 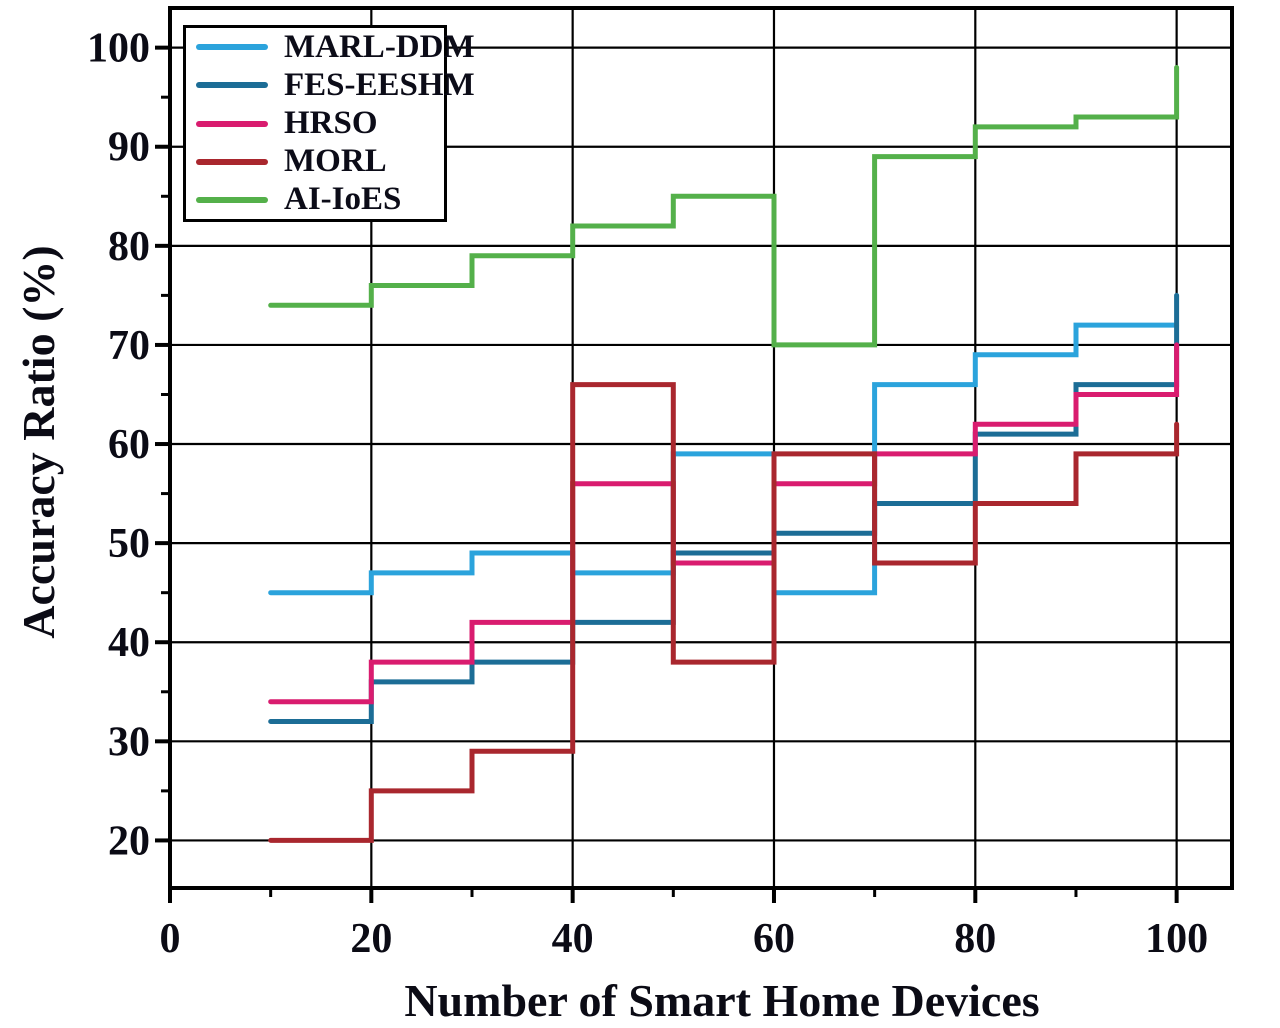 I want to click on legend-label-hrso: HRSO, so click(x=331, y=123).